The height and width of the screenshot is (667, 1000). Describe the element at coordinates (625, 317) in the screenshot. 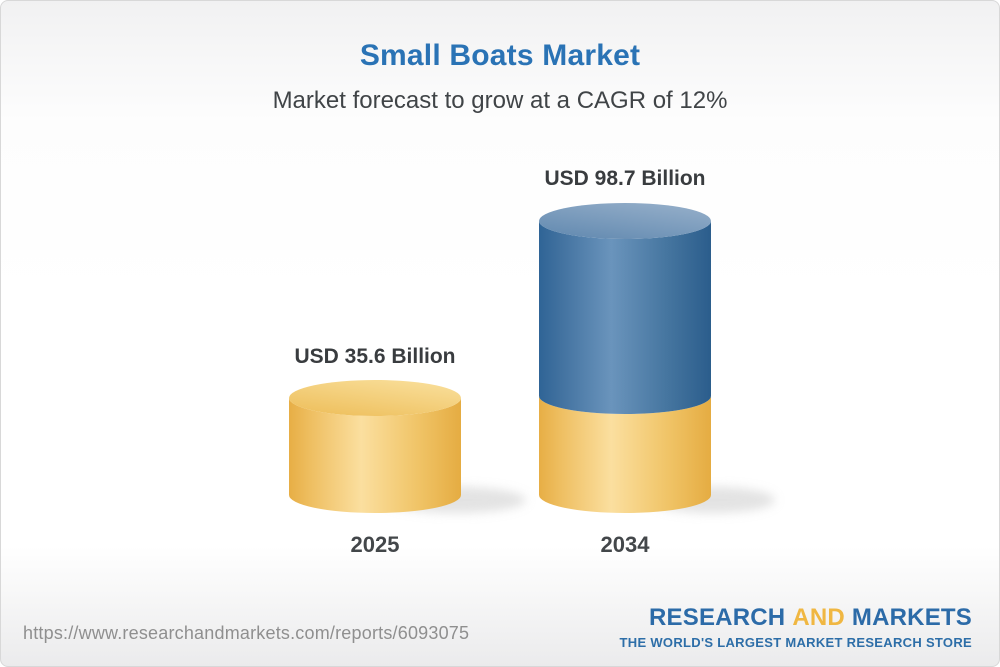

I see `cylinder-2034-growth-segment` at that location.